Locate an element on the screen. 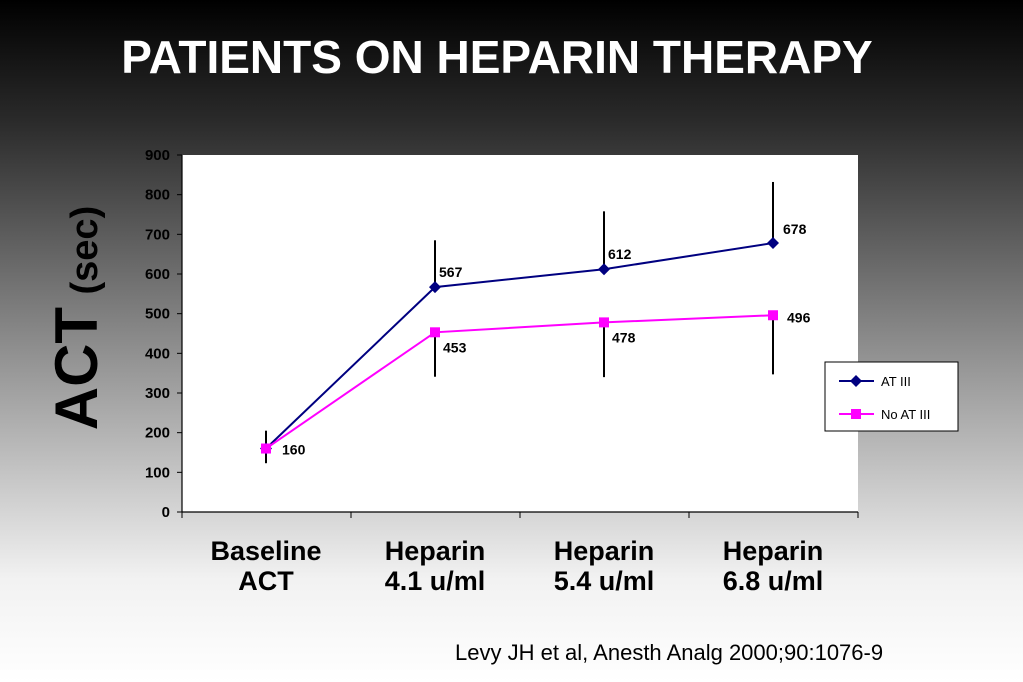 The image size is (1023, 682). legend-label: AT III is located at coordinates (896, 381).